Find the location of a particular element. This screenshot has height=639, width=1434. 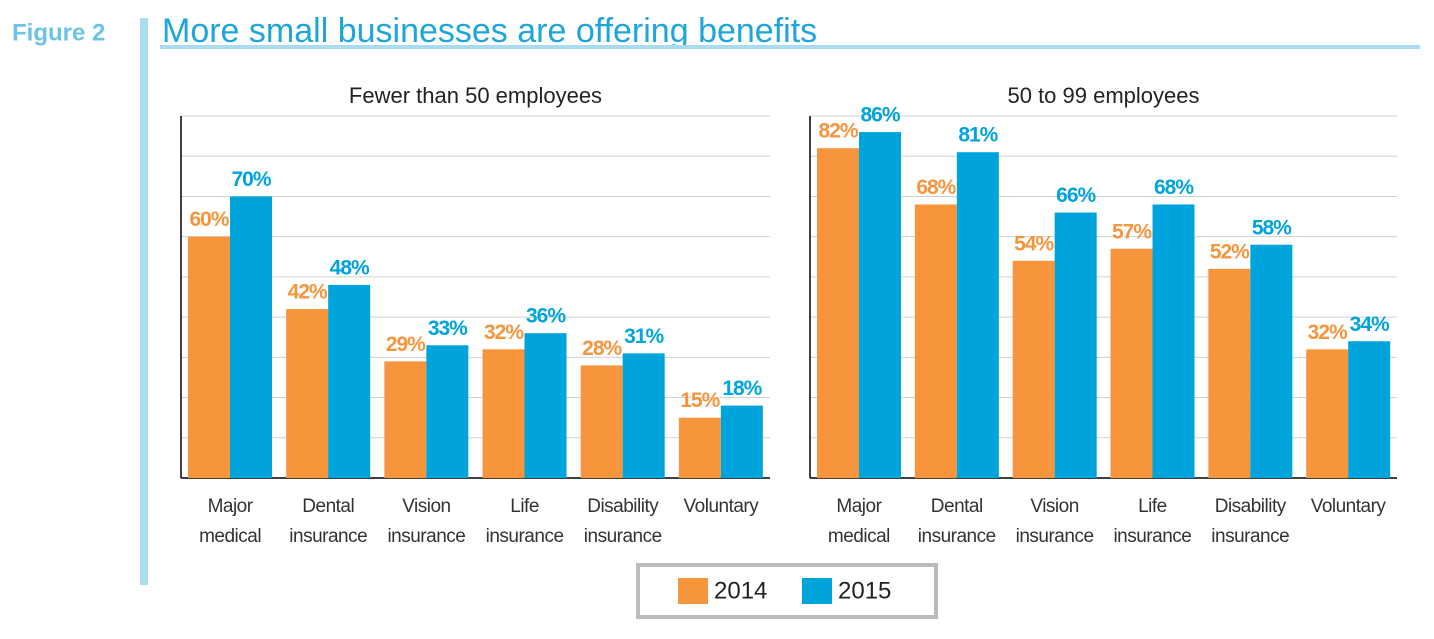

value-label: 29% is located at coordinates (406, 344).